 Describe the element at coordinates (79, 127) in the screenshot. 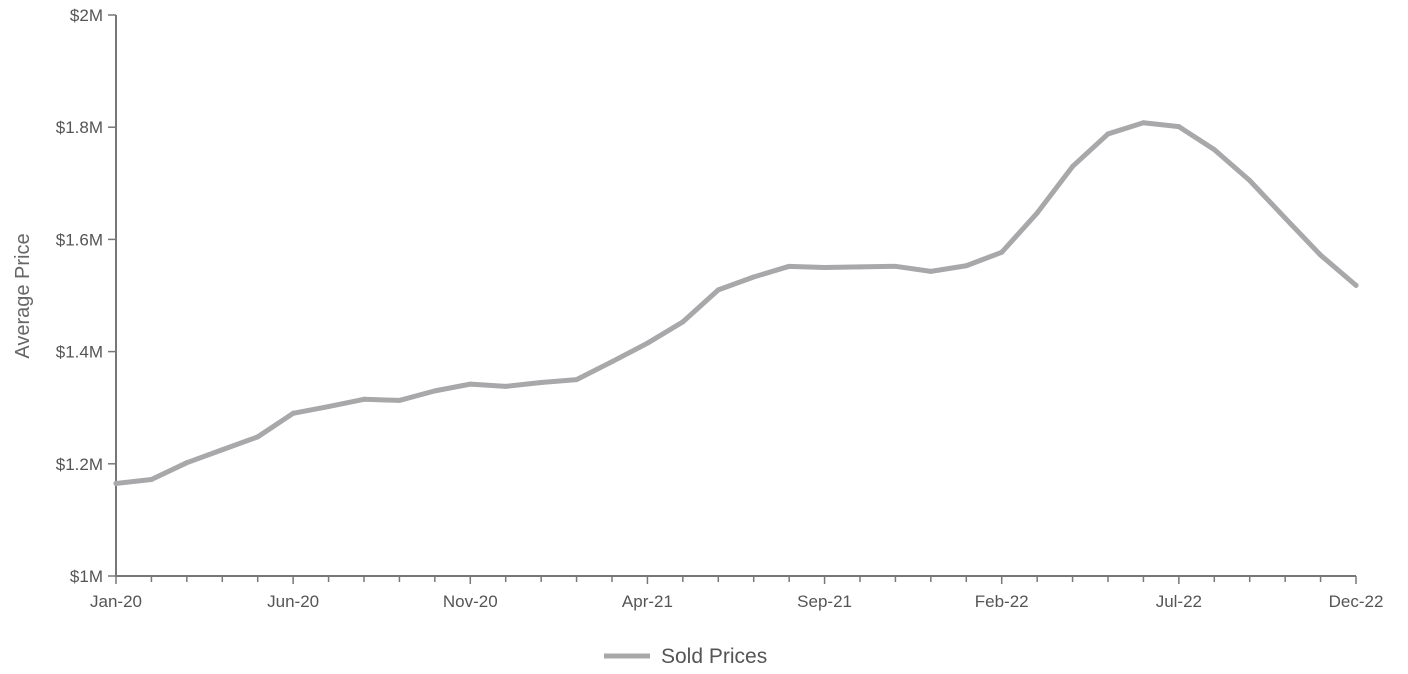

I see `y-tick-label: $1.8M` at that location.